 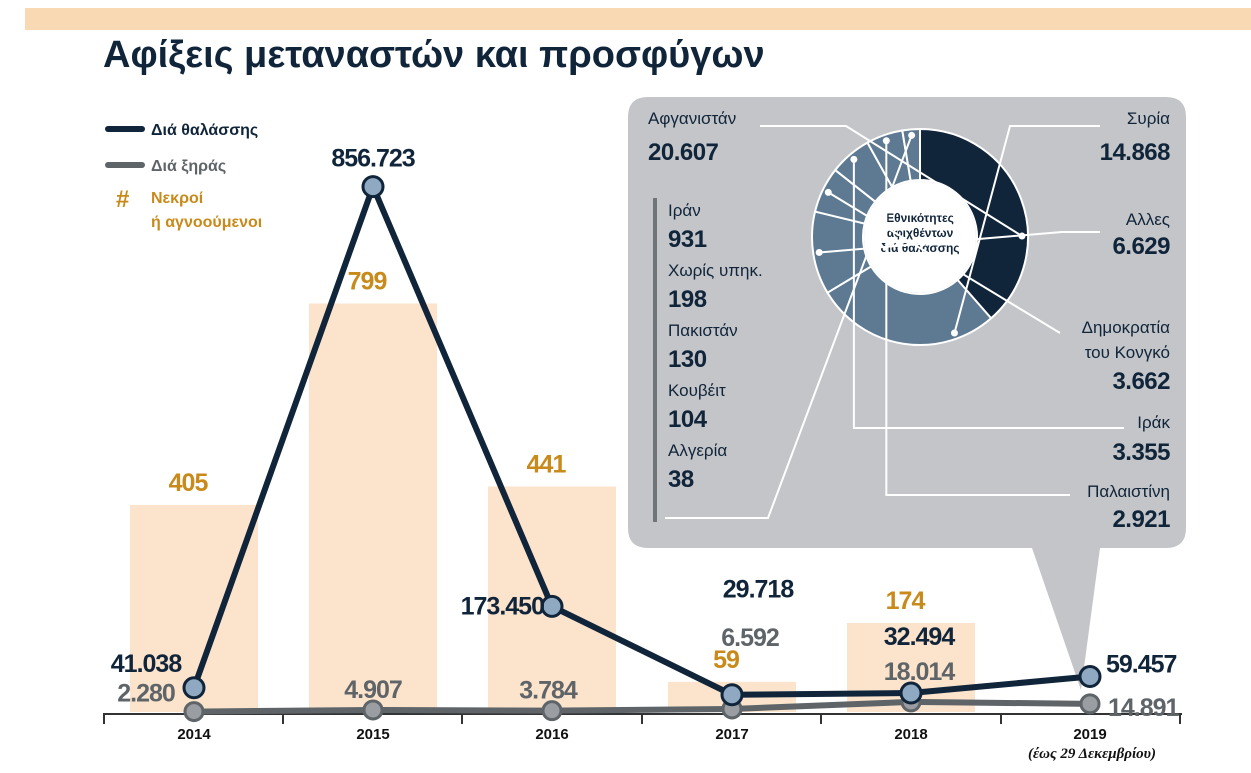 What do you see at coordinates (726, 660) in the screenshot?
I see `deaths-bar-label: 59` at bounding box center [726, 660].